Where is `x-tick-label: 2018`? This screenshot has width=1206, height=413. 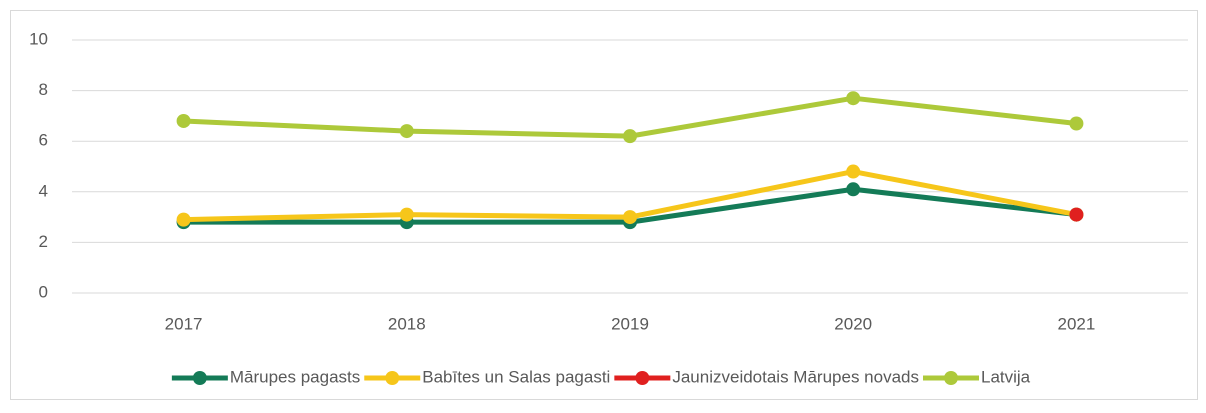 x-tick-label: 2018 is located at coordinates (407, 323).